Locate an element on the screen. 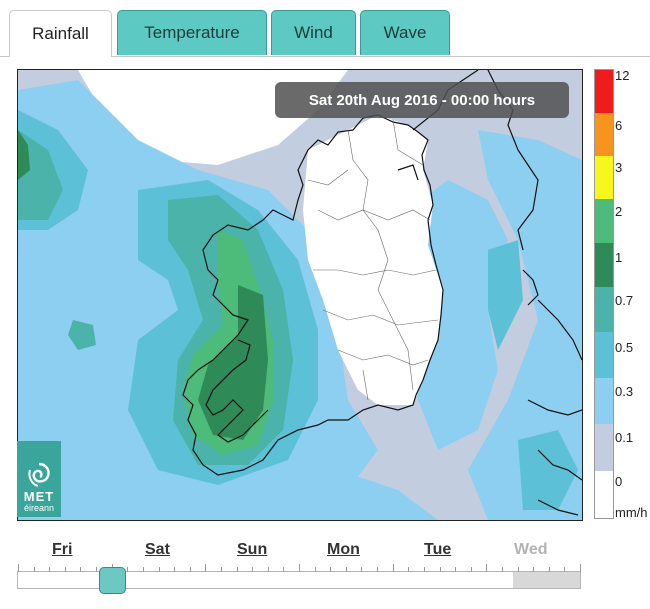 This screenshot has width=650, height=609. swirl-icon is located at coordinates (39, 474).